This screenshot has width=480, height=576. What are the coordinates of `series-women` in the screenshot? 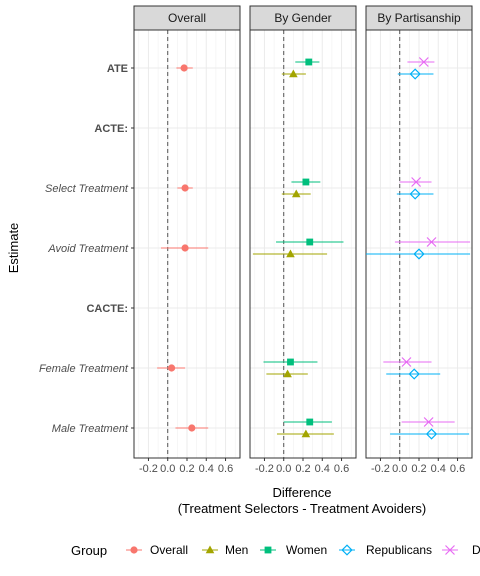 It's located at (303, 242).